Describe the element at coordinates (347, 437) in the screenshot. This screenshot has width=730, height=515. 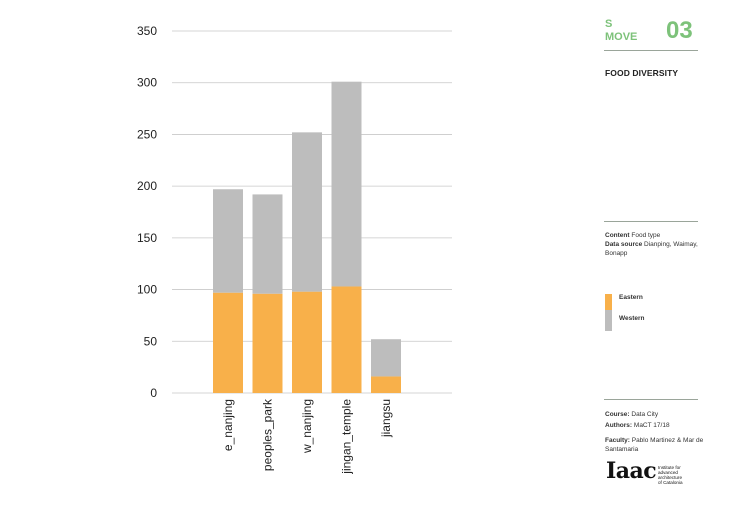
I see `x-tick-label: jingan_temple` at that location.